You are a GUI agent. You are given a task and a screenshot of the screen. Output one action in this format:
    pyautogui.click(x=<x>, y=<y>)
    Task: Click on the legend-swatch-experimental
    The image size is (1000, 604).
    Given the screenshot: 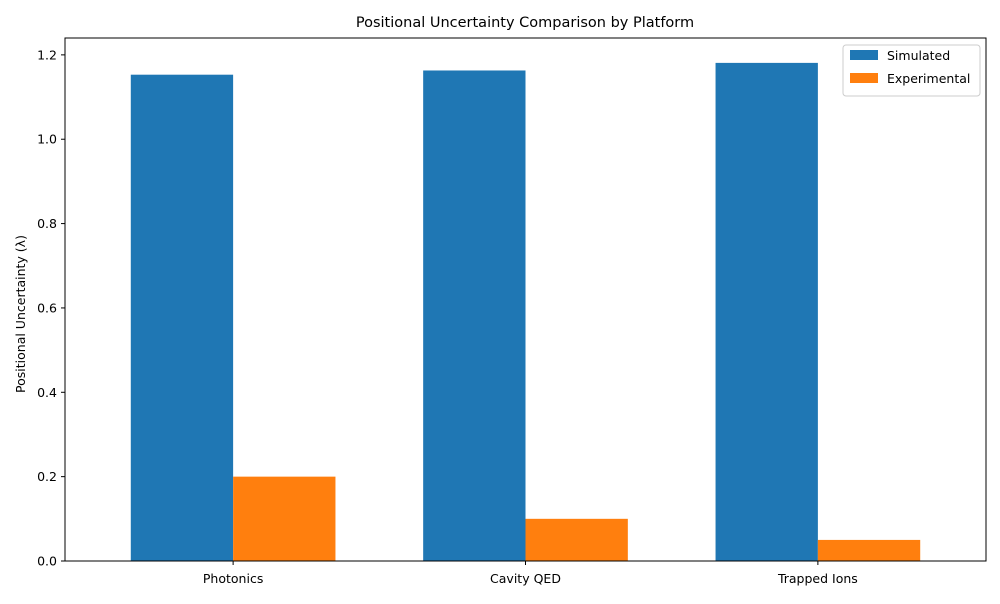 What is the action you would take?
    pyautogui.click(x=864, y=78)
    